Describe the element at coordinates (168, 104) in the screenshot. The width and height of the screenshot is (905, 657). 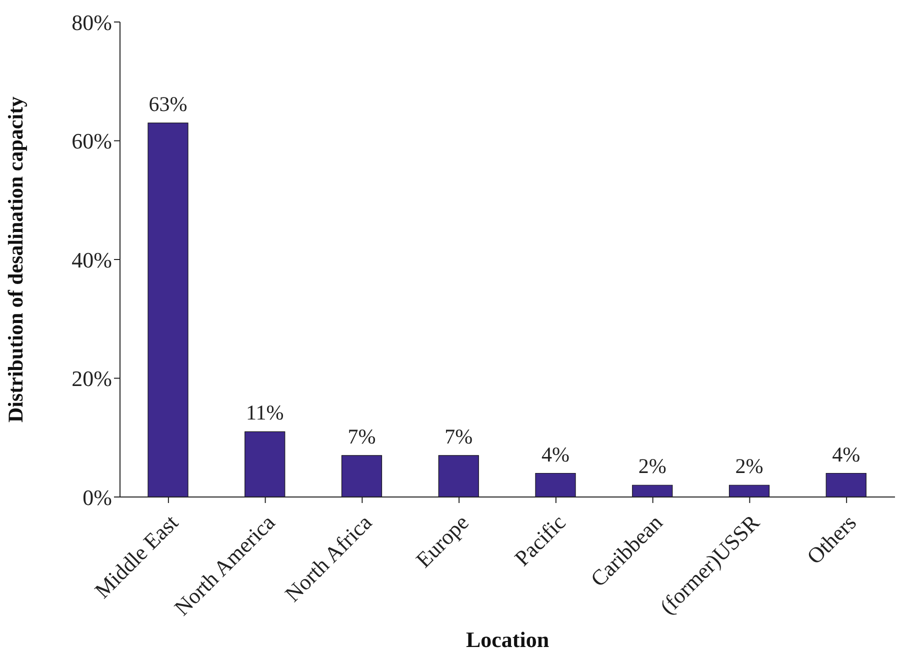
I see `data-label: 63%` at that location.